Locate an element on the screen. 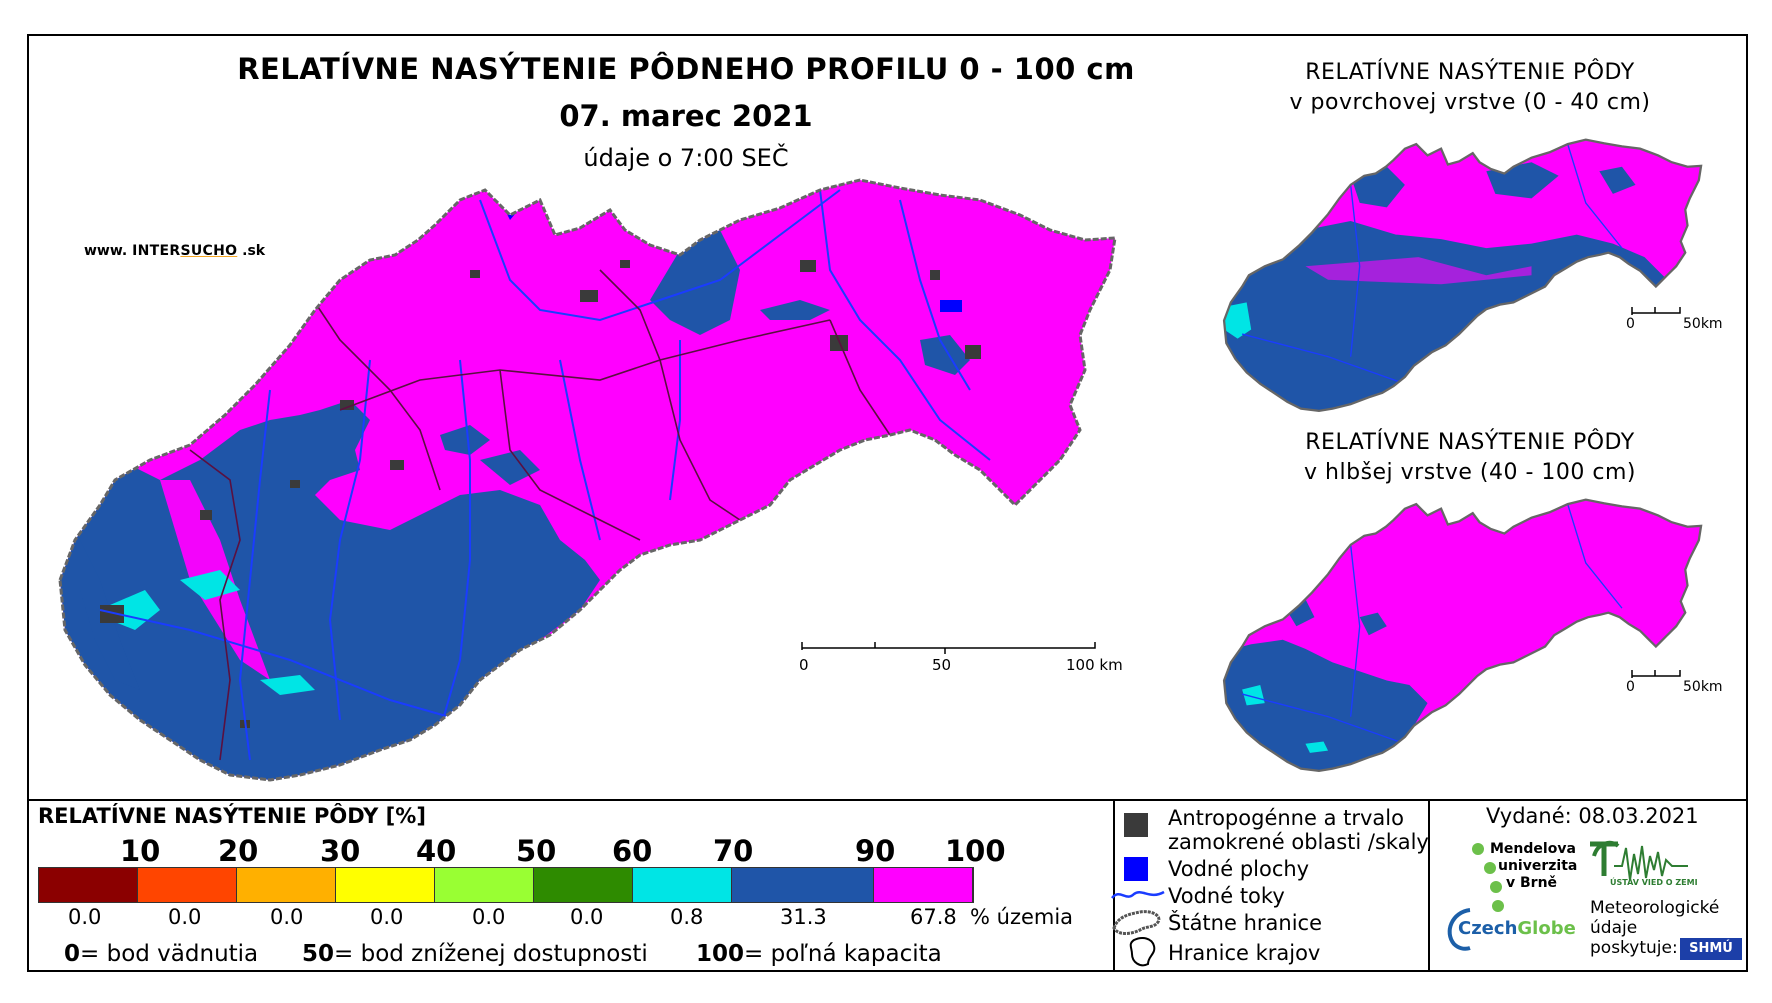 This screenshot has width=1772, height=1003. mendel-logo: Mendelova univerzita v Brně is located at coordinates (1533, 866).